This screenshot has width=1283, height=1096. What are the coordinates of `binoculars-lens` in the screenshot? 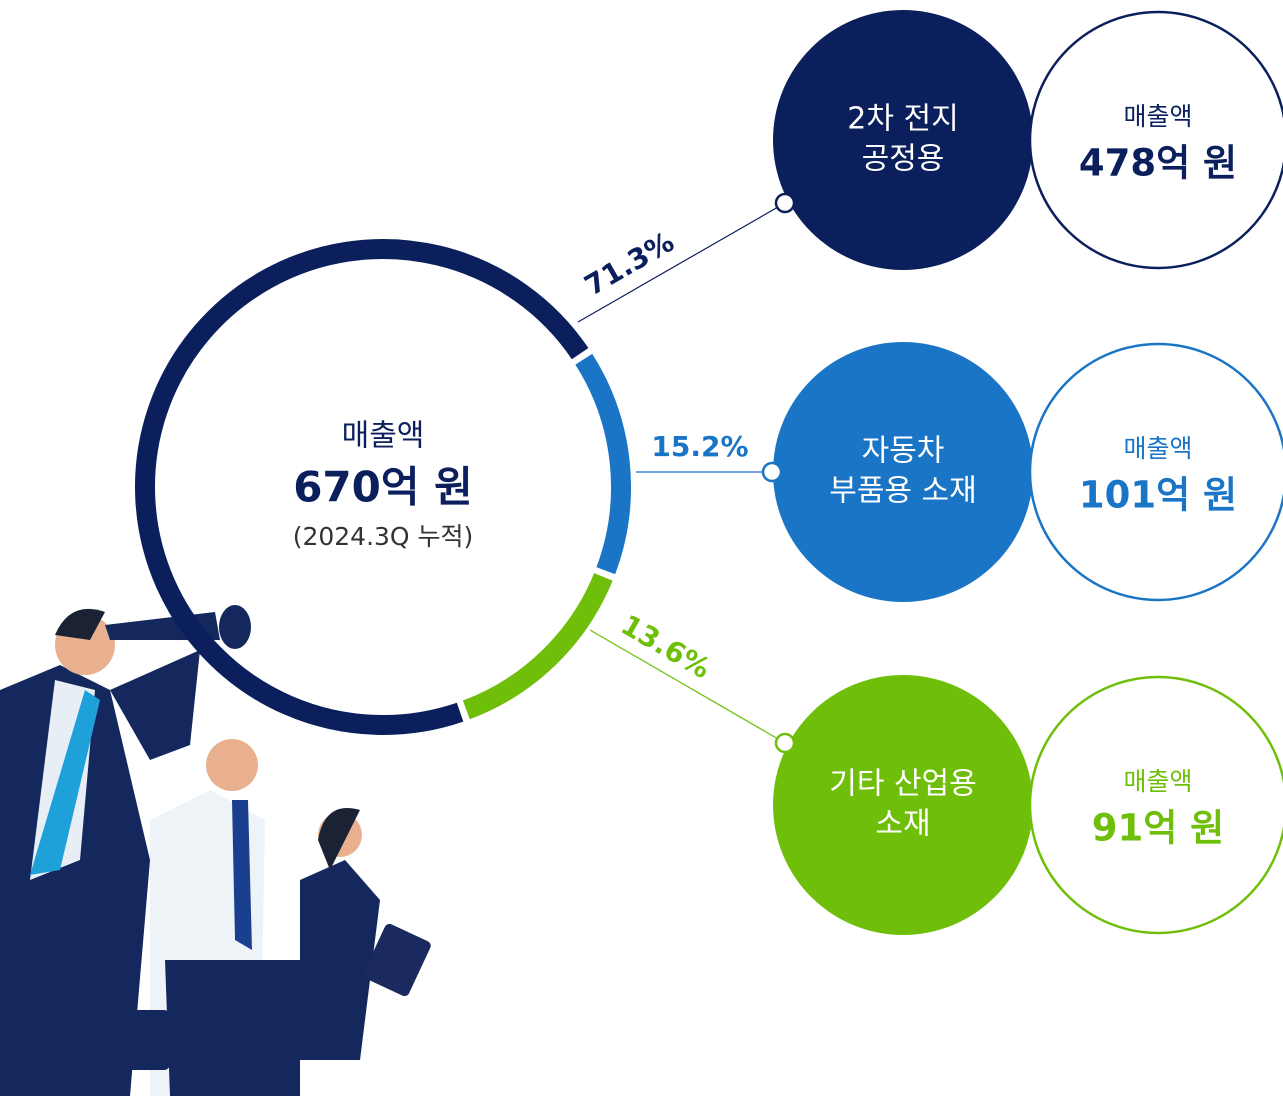 It's located at (235, 627).